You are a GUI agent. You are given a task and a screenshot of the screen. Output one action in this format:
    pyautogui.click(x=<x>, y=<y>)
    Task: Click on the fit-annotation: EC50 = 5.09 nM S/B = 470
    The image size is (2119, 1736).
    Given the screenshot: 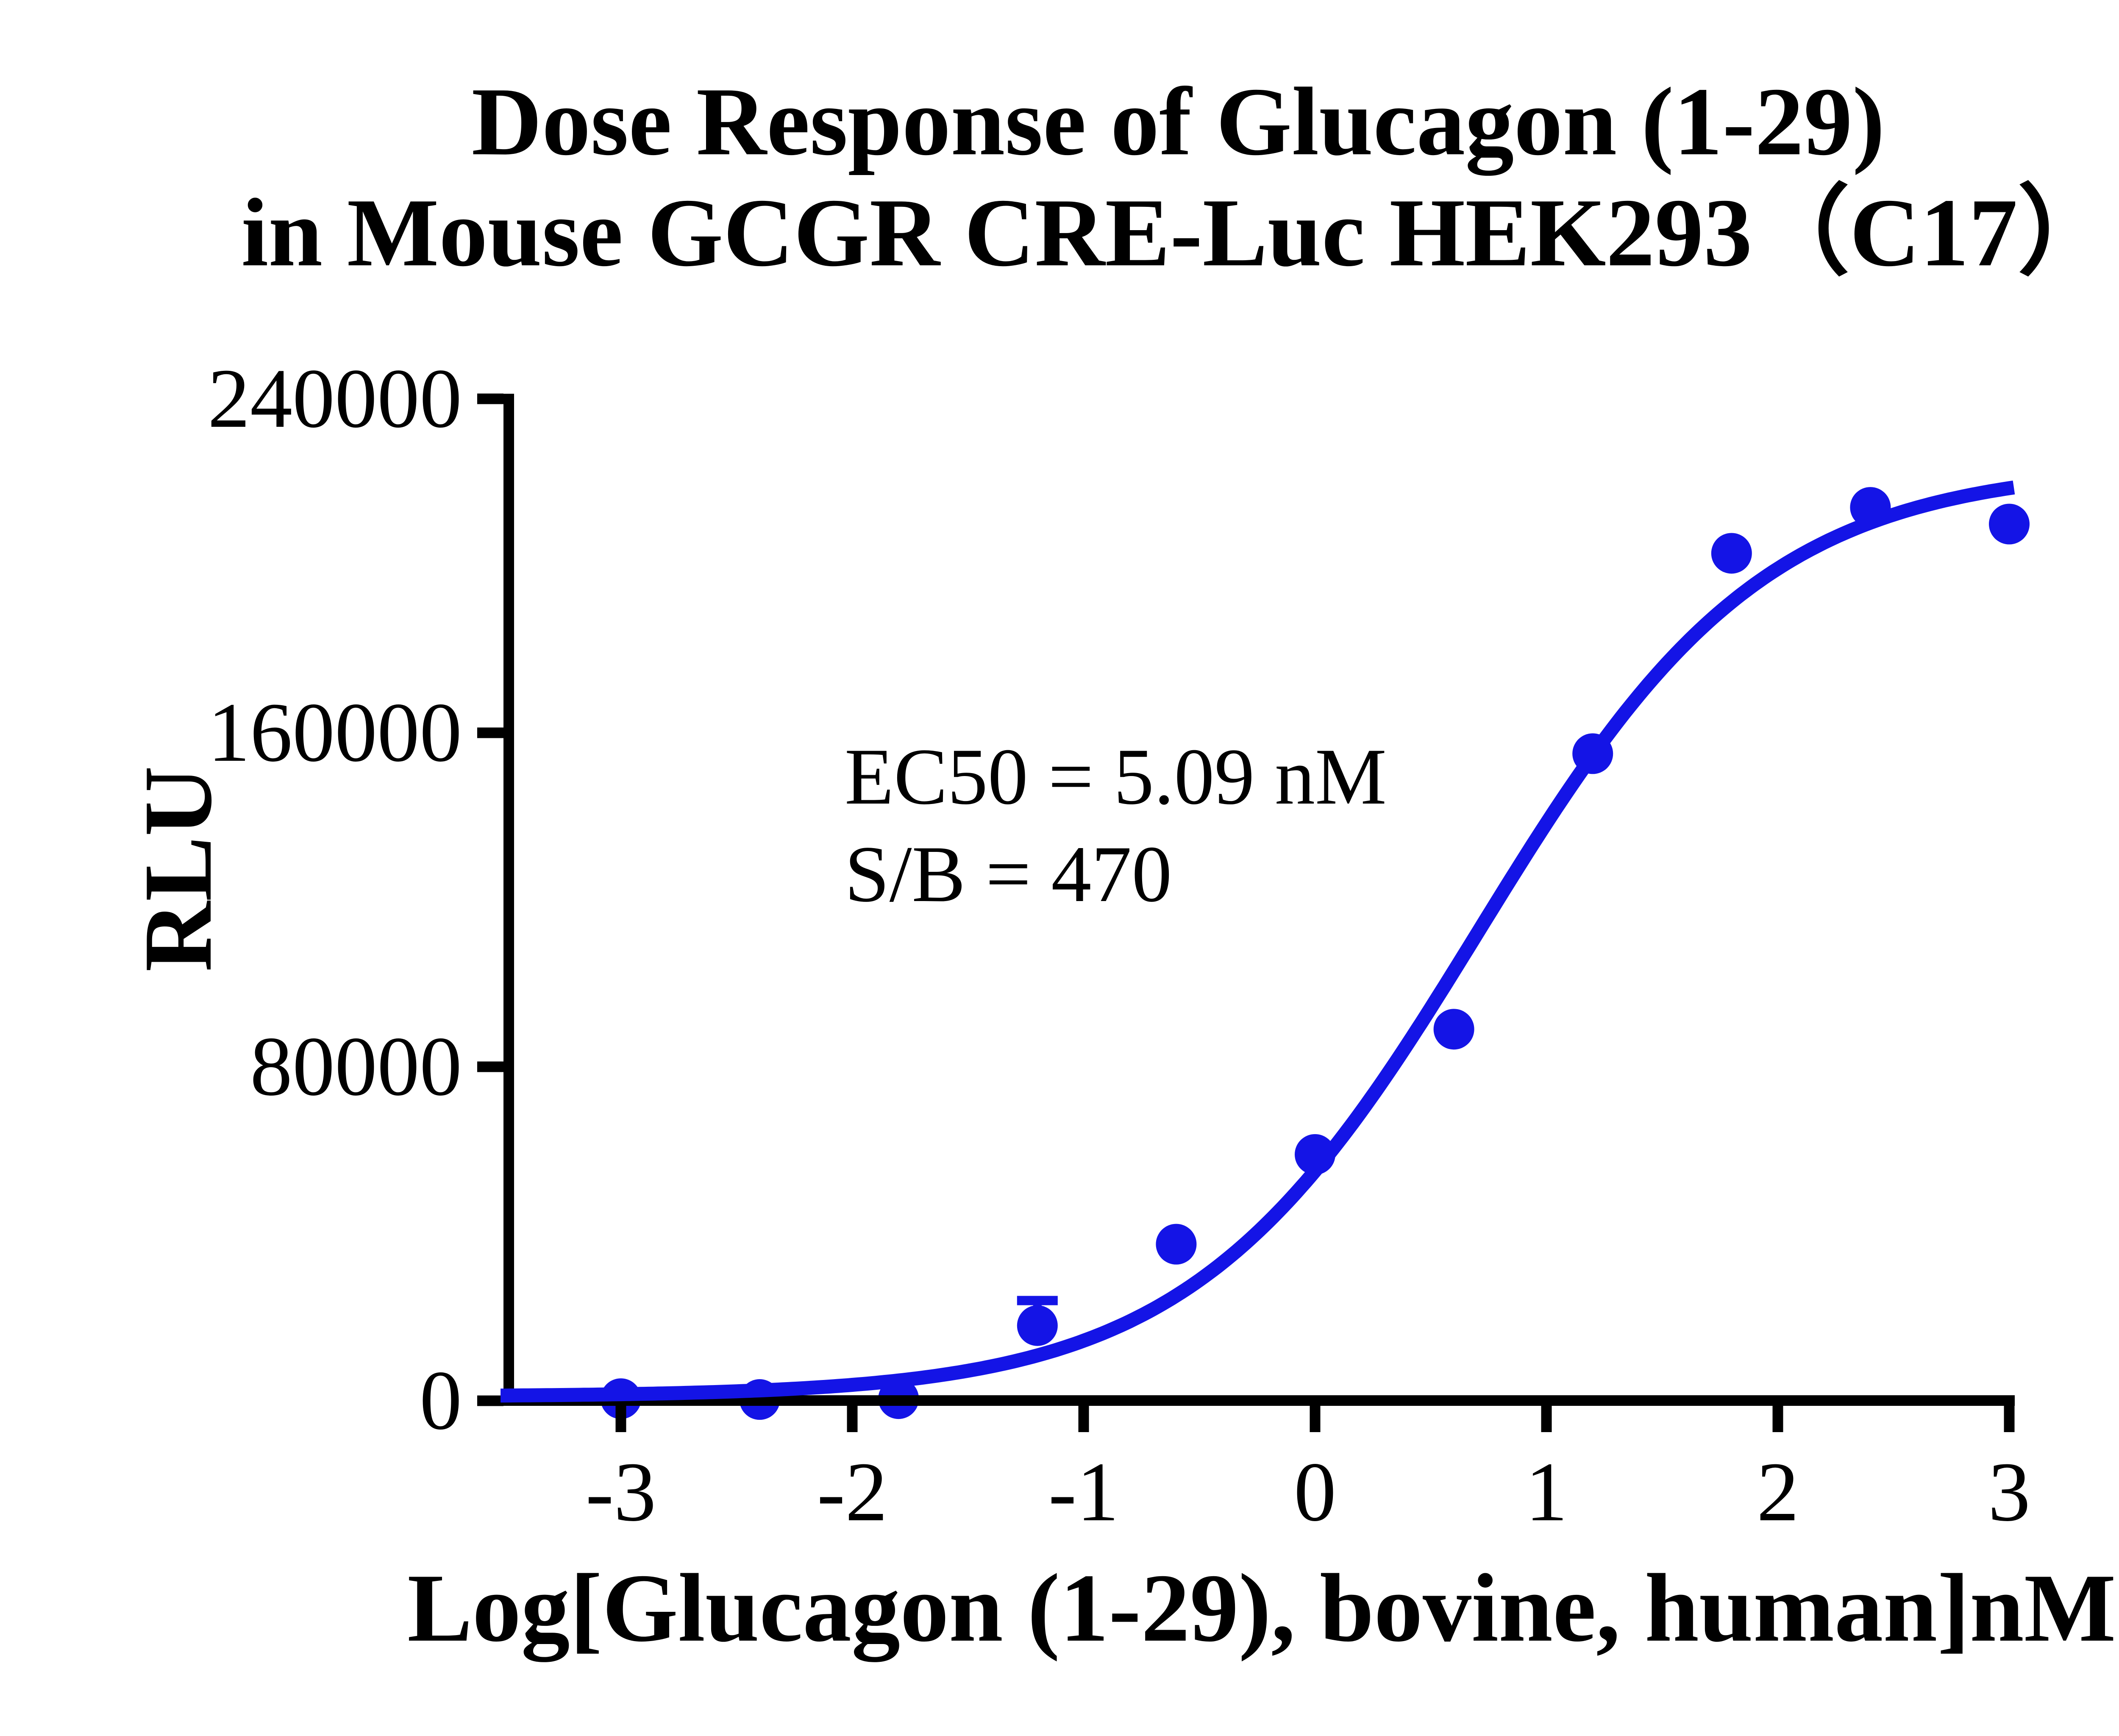 What is the action you would take?
    pyautogui.click(x=1116, y=825)
    